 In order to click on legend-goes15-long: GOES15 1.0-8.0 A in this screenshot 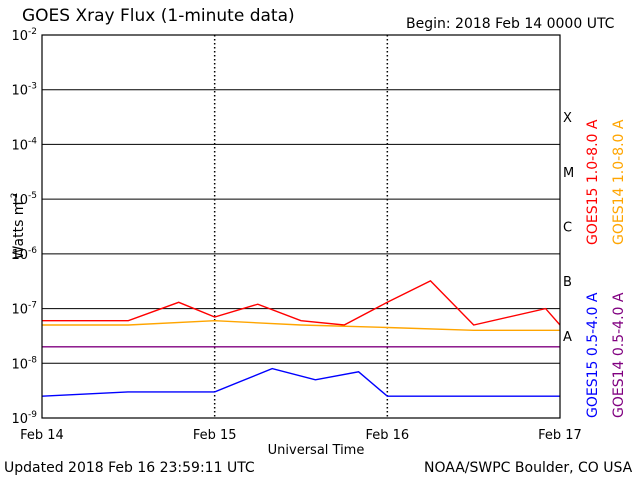, I will do `click(593, 182)`.